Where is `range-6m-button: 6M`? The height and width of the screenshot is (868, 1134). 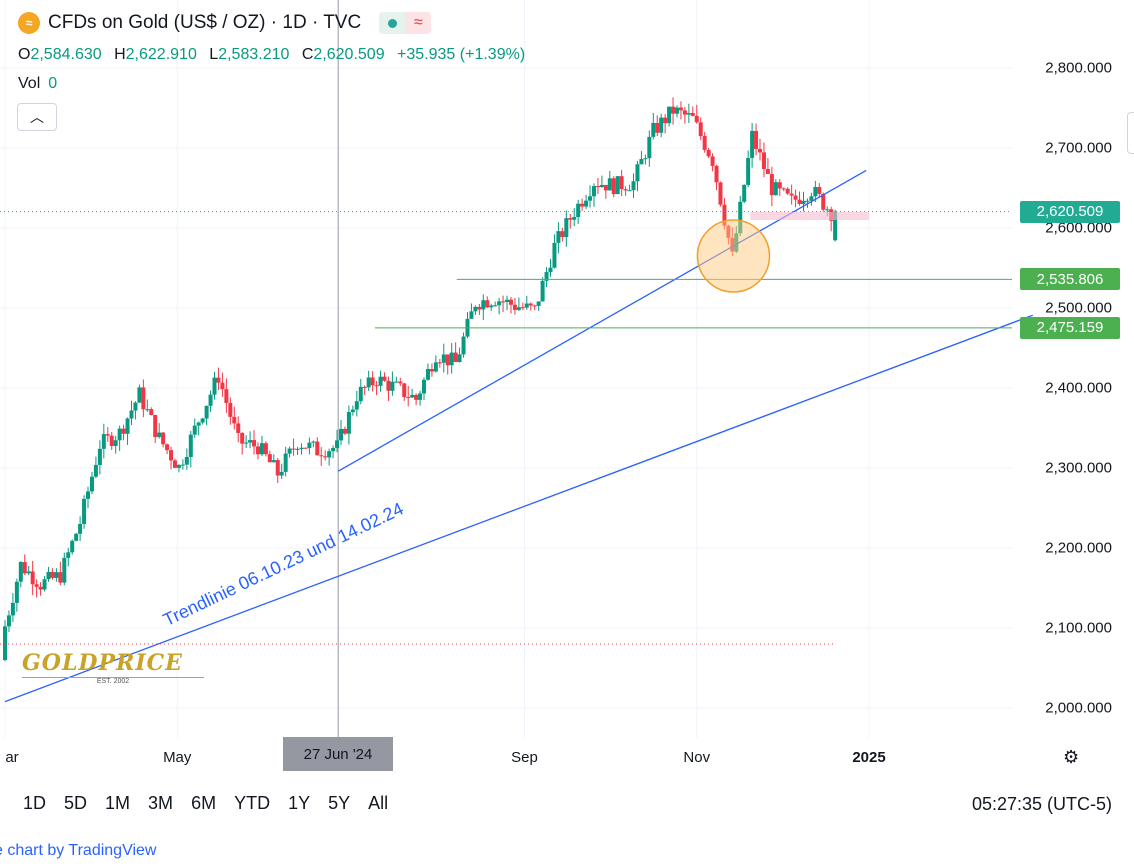 range-6m-button: 6M is located at coordinates (204, 803).